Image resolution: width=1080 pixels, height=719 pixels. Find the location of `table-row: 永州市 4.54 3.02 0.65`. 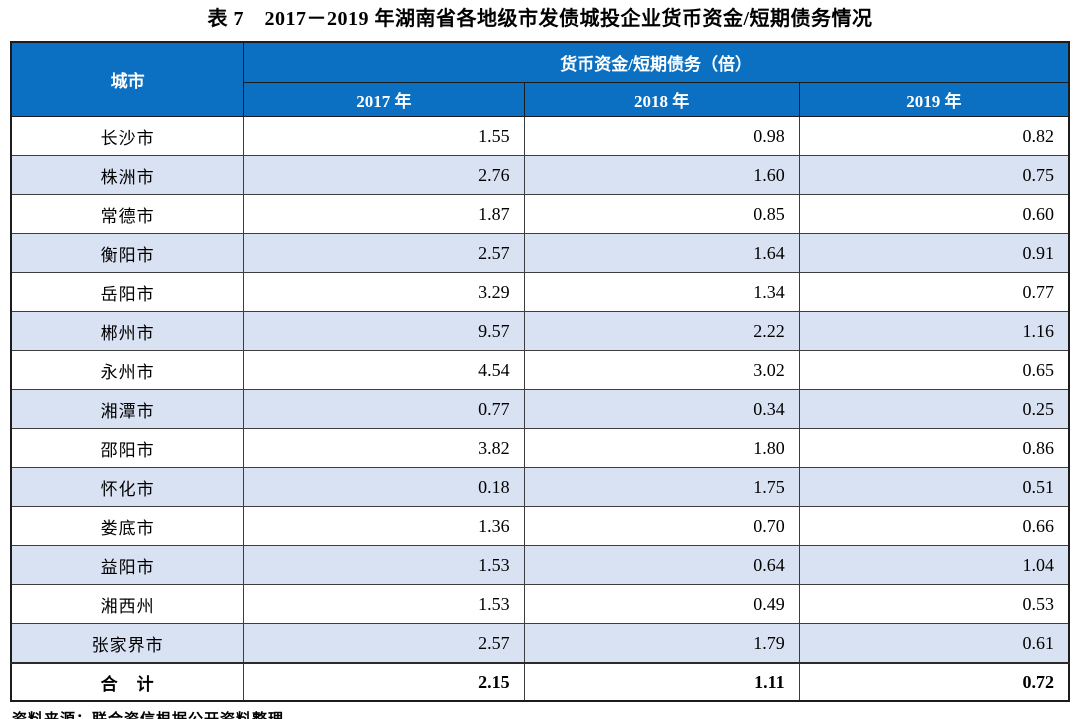

table-row: 永州市 4.54 3.02 0.65 is located at coordinates (540, 370).